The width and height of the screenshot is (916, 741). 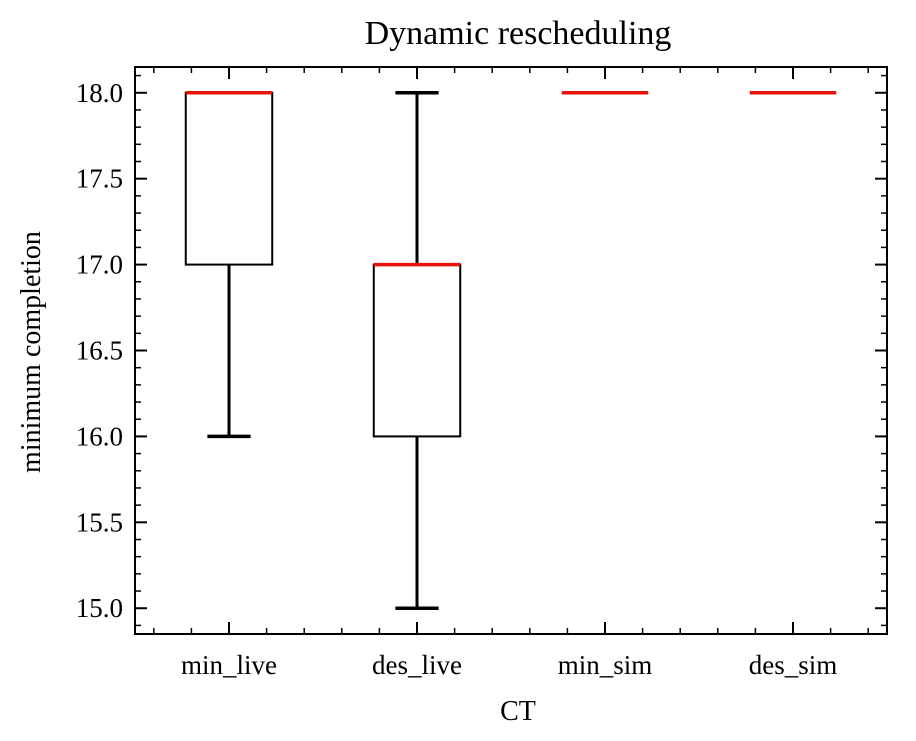 I want to click on x-tick-label: min_live, so click(x=229, y=665).